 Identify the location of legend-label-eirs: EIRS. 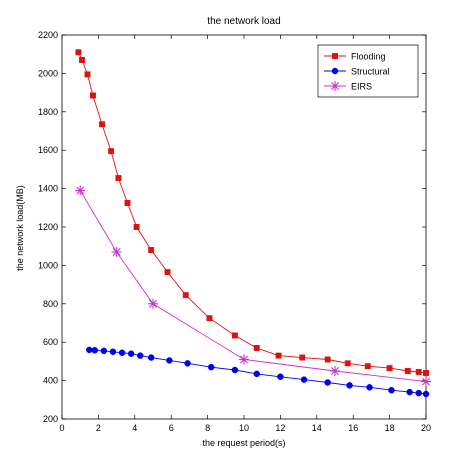
(361, 87).